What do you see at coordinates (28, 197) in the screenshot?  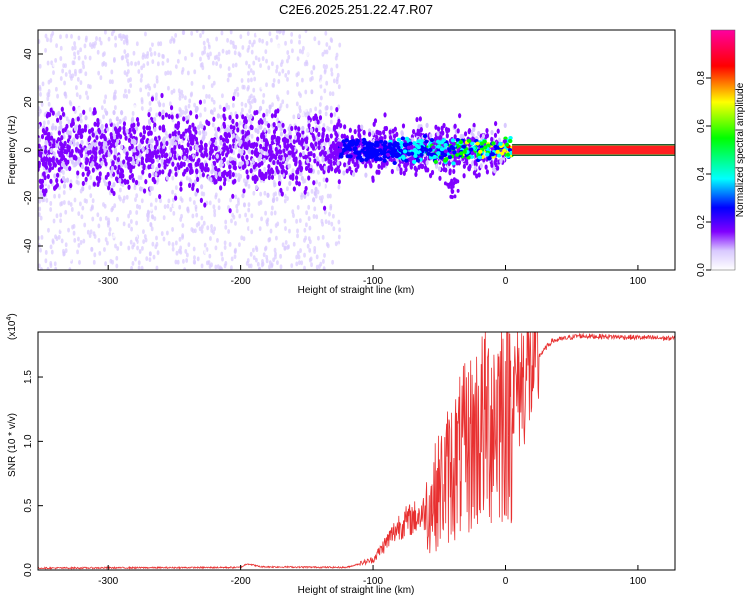 I see `spectrogram-y-tick-label: -20` at bounding box center [28, 197].